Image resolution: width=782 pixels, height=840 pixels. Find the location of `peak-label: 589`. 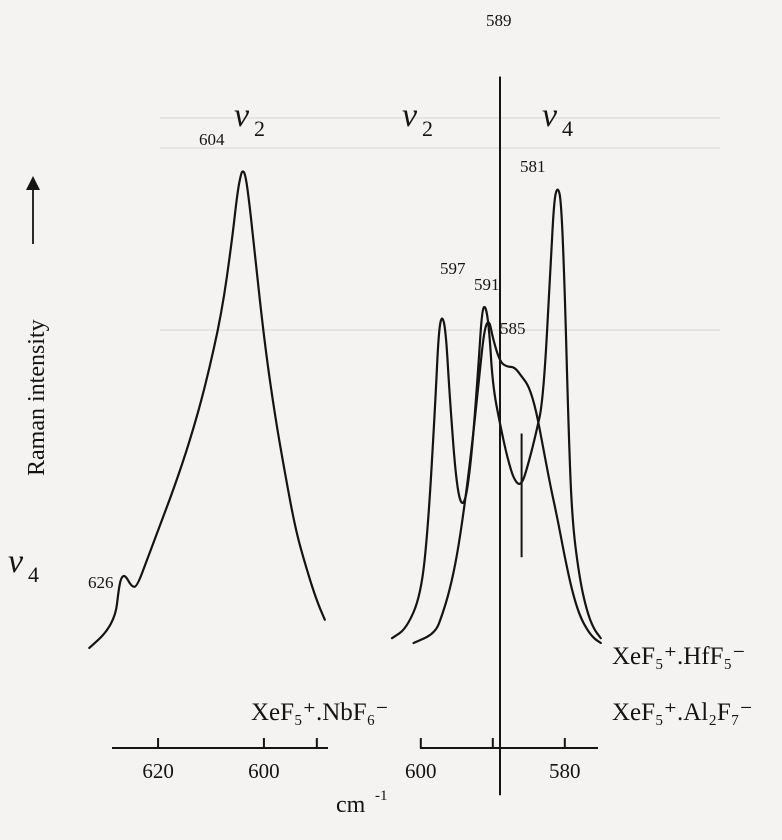

peak-label: 589 is located at coordinates (499, 20).